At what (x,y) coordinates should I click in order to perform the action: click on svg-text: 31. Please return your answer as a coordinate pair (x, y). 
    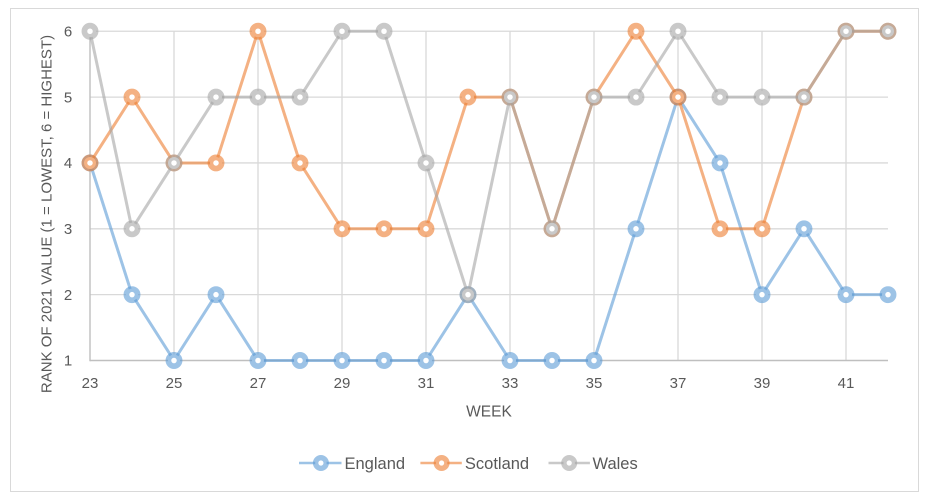
    Looking at the image, I should click on (426, 383).